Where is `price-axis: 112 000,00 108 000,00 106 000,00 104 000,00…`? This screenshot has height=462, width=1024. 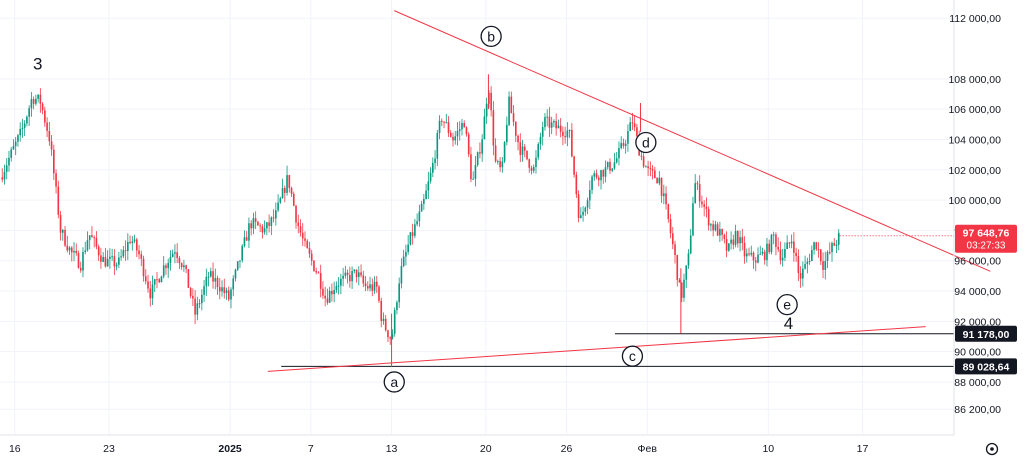
price-axis: 112 000,00 108 000,00 106 000,00 104 000,00… is located at coordinates (974, 214).